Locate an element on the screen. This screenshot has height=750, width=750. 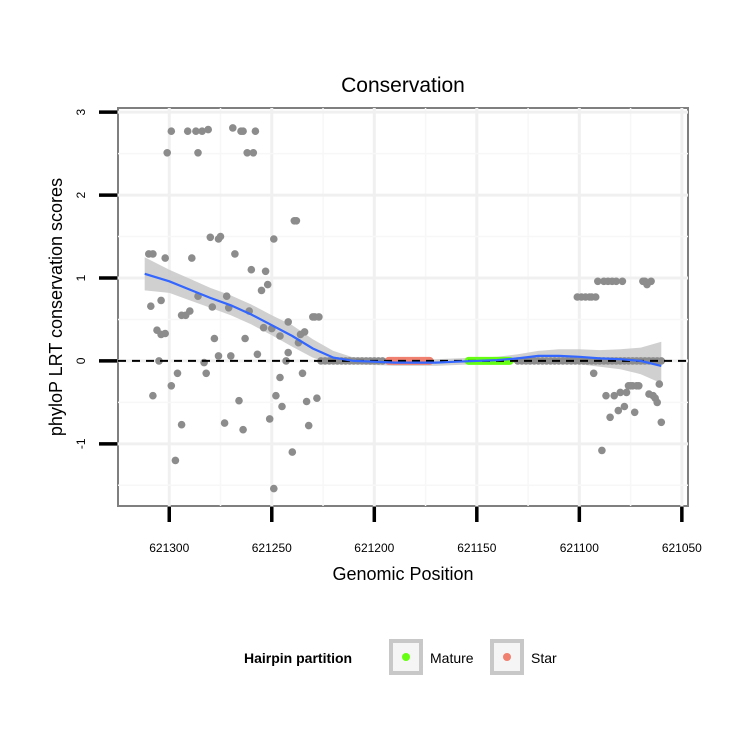
x-tick-label: 621100 is located at coordinates (579, 548).